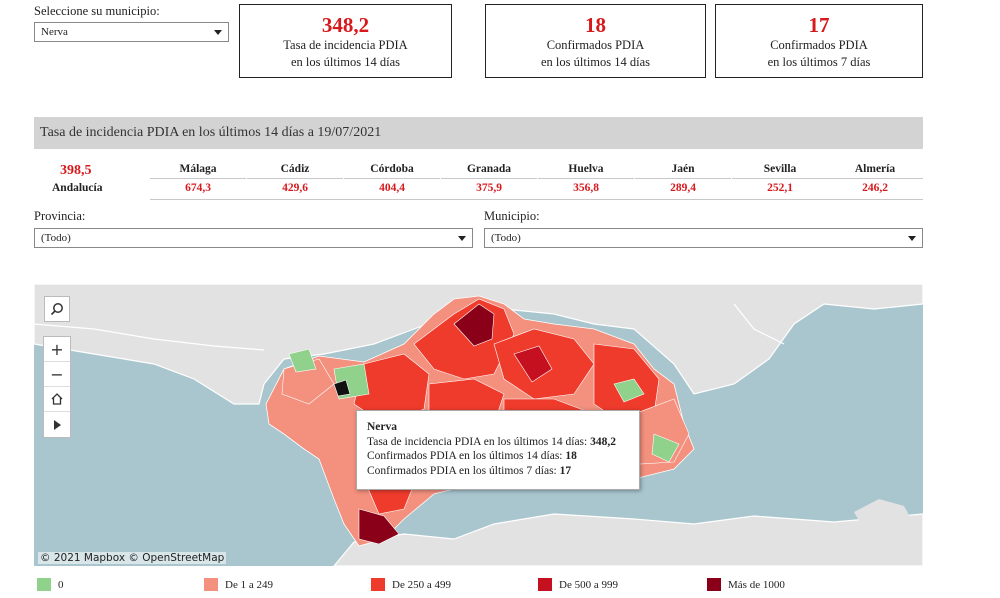 Image resolution: width=1000 pixels, height=598 pixels. Describe the element at coordinates (295, 187) in the screenshot. I see `province-value: 429,6` at that location.